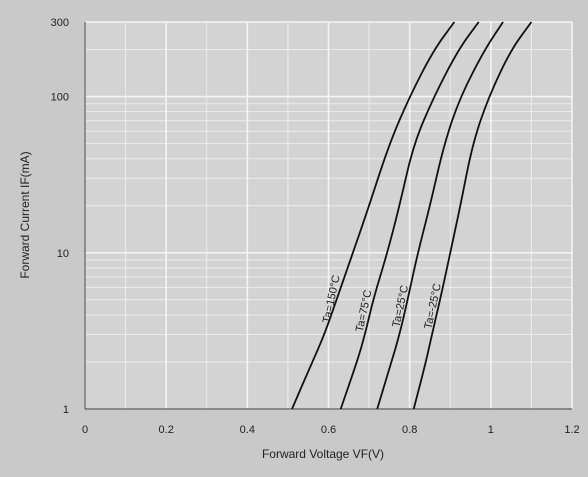  I want to click on x-tick-label: 0.2, so click(166, 430).